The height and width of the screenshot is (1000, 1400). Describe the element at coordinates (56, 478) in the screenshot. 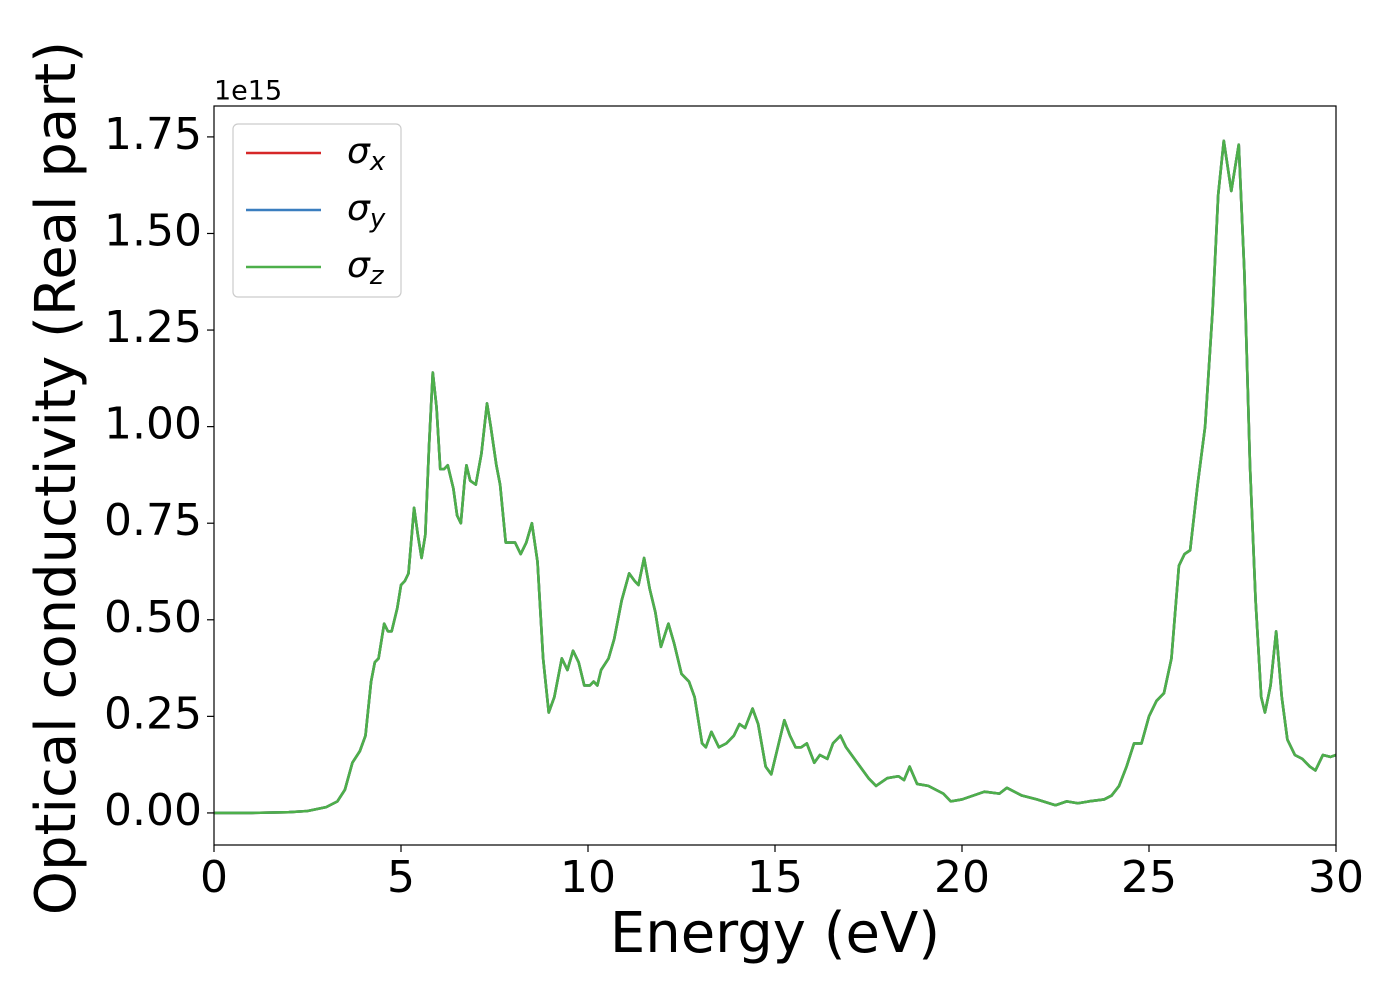

I see `y-axis-label: Optical conductivity (Real part)` at that location.